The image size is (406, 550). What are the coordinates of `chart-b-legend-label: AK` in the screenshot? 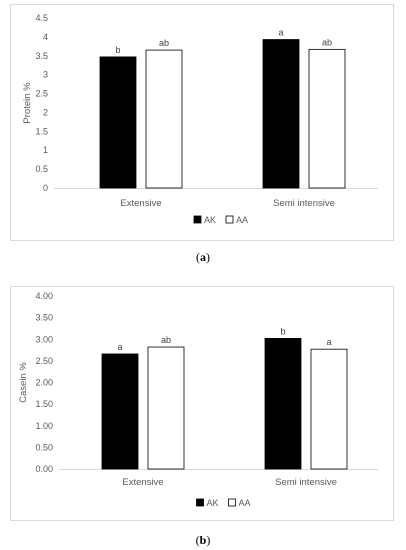 It's located at (213, 503).